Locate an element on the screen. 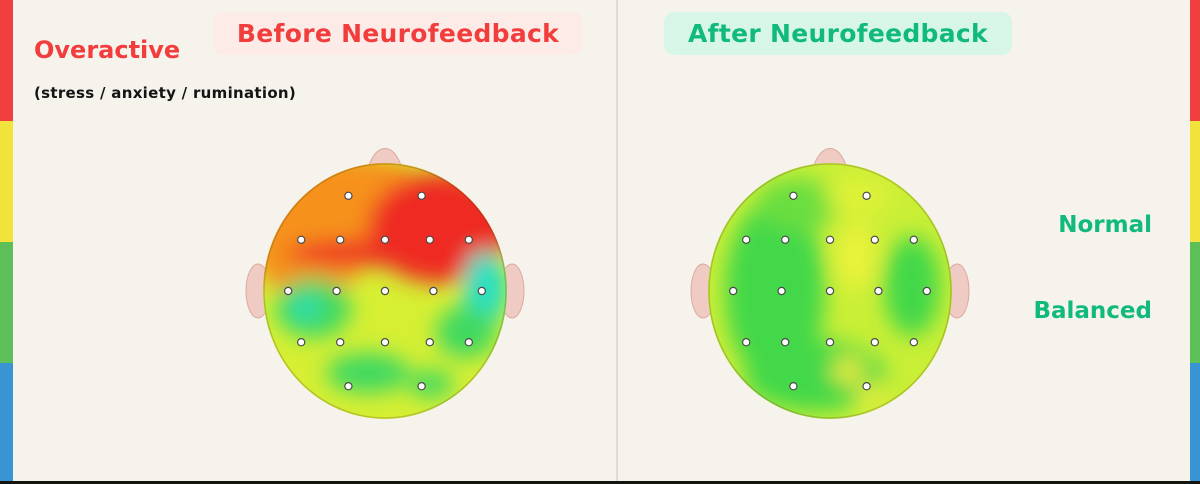  balanced-label: Balanced is located at coordinates (1092, 311).